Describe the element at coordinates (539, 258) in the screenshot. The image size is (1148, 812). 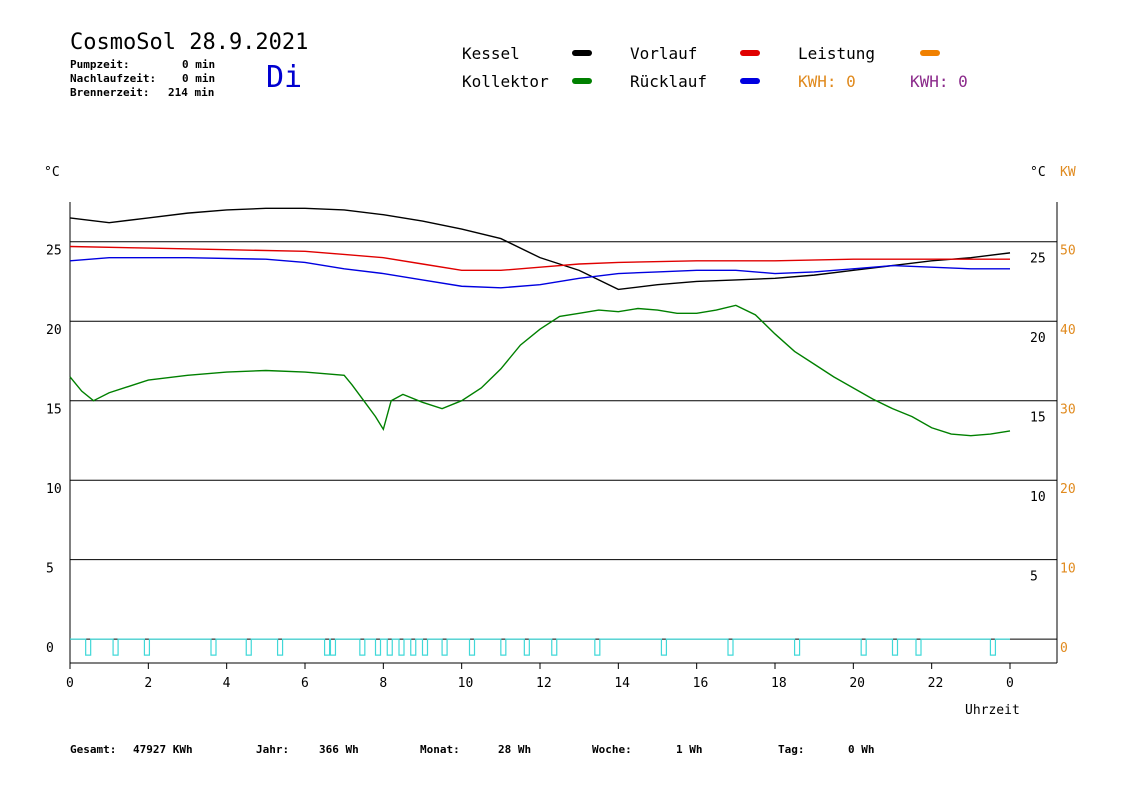
I see `series-vorlauf-line` at that location.